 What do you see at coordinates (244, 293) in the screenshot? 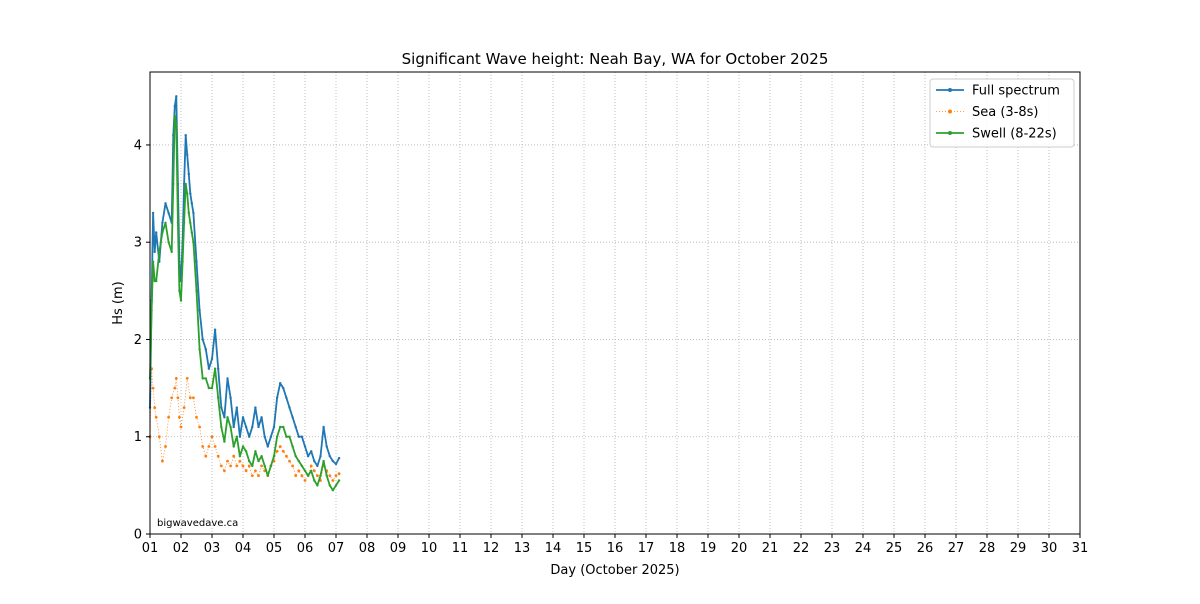
I see `series-layer` at bounding box center [244, 293].